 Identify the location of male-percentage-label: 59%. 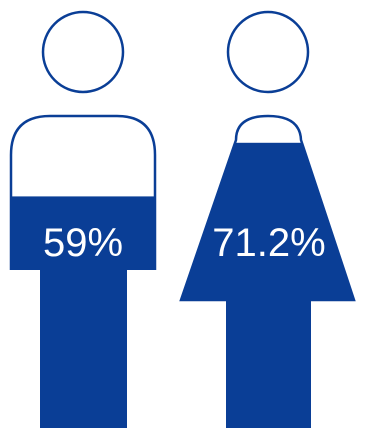
(83, 243).